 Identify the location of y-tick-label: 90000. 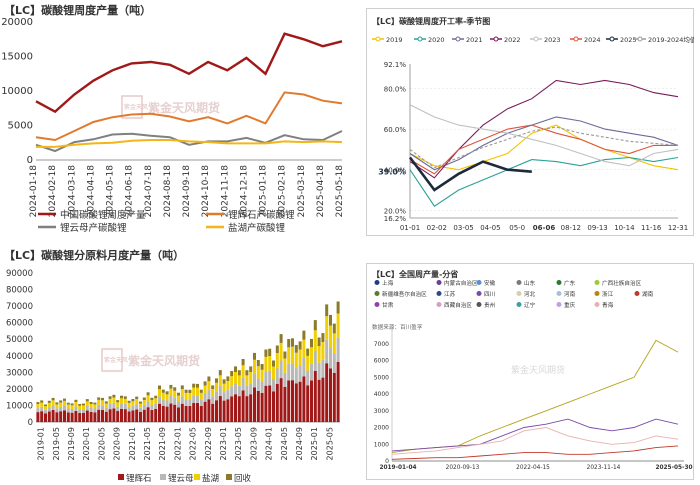
(19, 274).